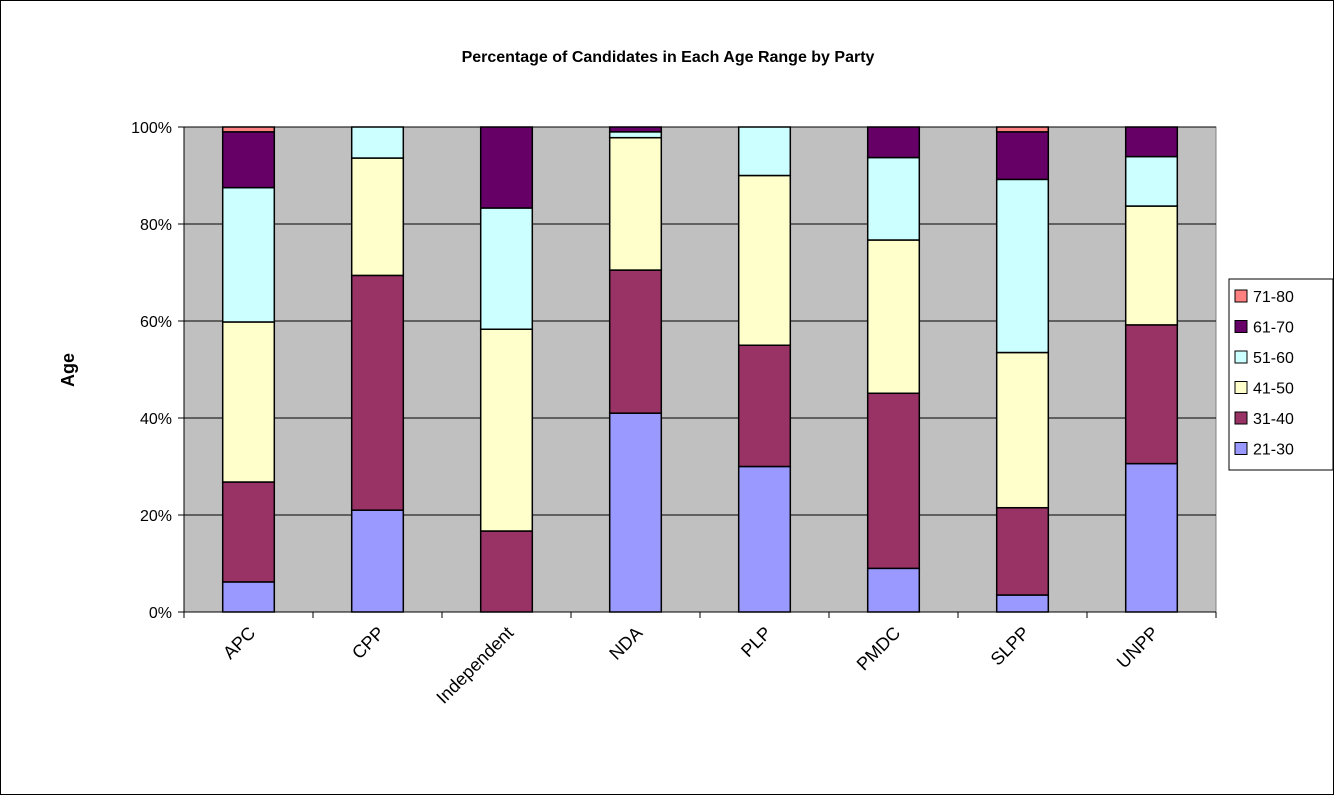 The image size is (1335, 801). What do you see at coordinates (151, 128) in the screenshot?
I see `y-tick-label: 100%` at bounding box center [151, 128].